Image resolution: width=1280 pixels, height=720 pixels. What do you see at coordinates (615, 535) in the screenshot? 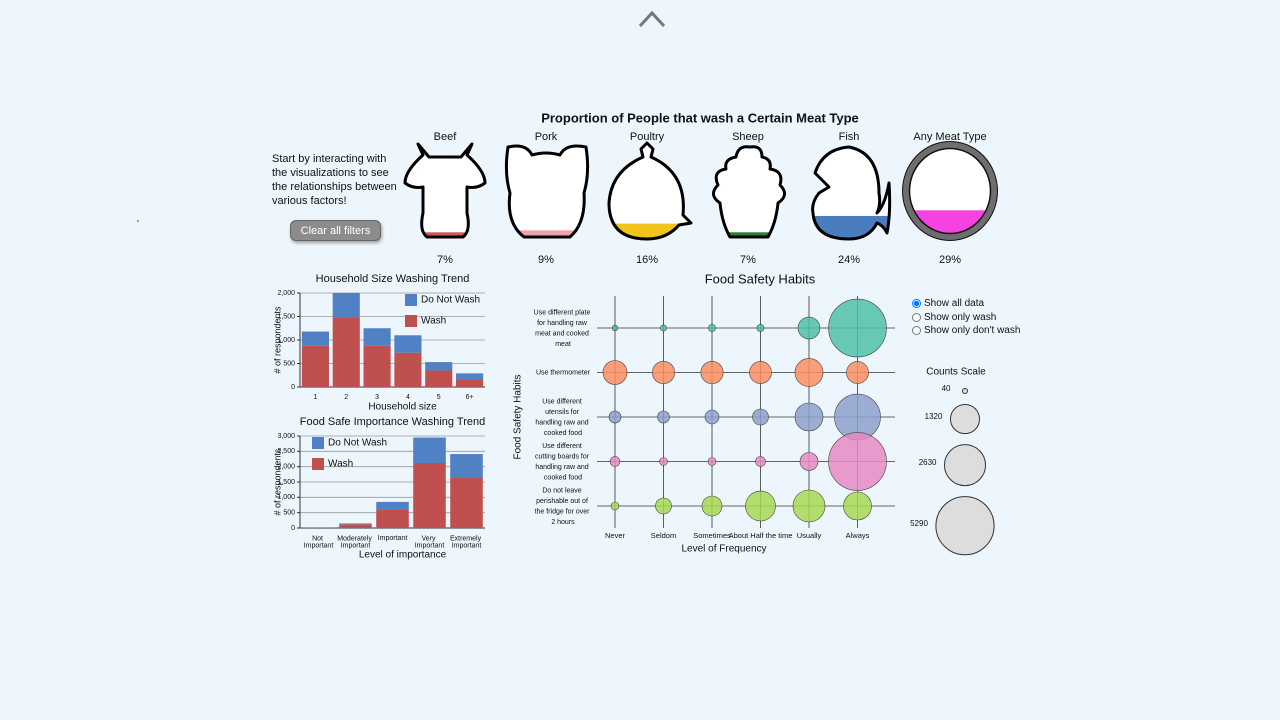
I see `x-tick-label: Never` at bounding box center [615, 535].